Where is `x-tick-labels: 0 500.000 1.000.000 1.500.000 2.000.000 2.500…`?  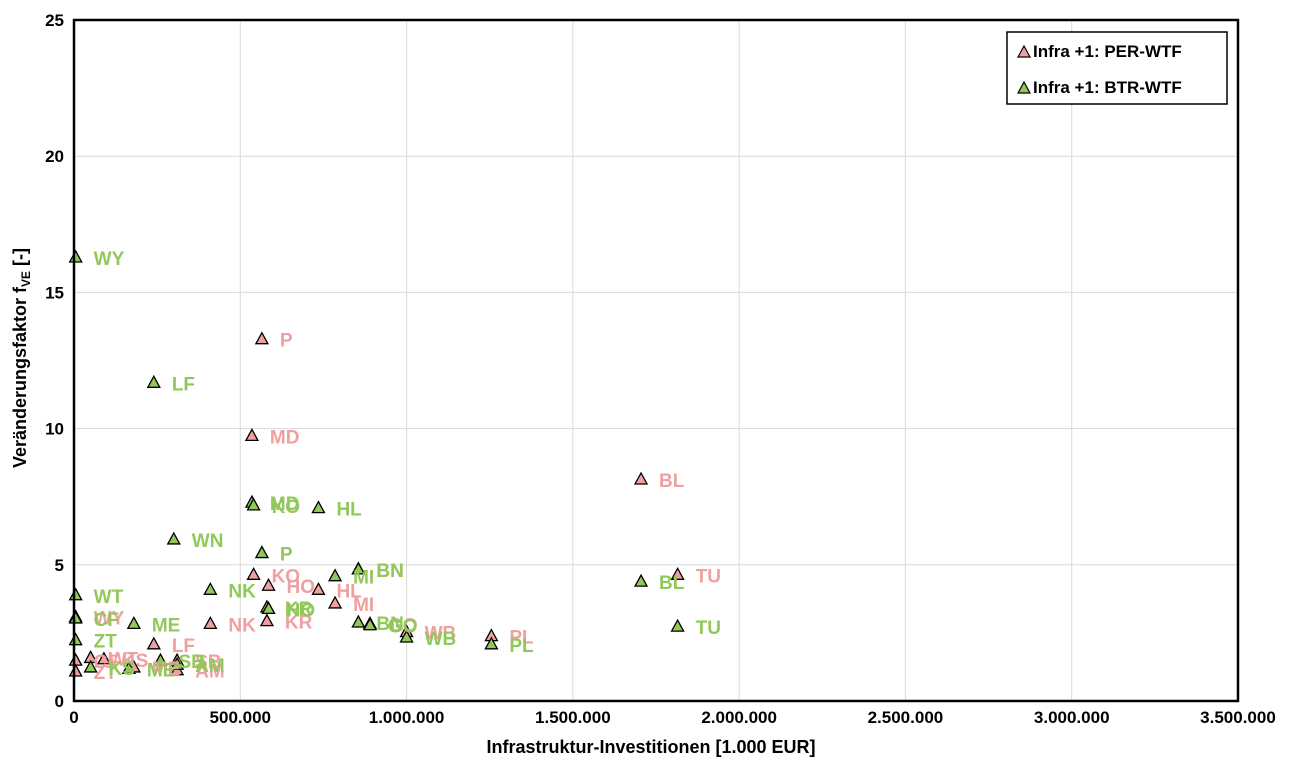
x-tick-labels: 0 500.000 1.000.000 1.500.000 2.000.000 2.500… is located at coordinates (672, 717).